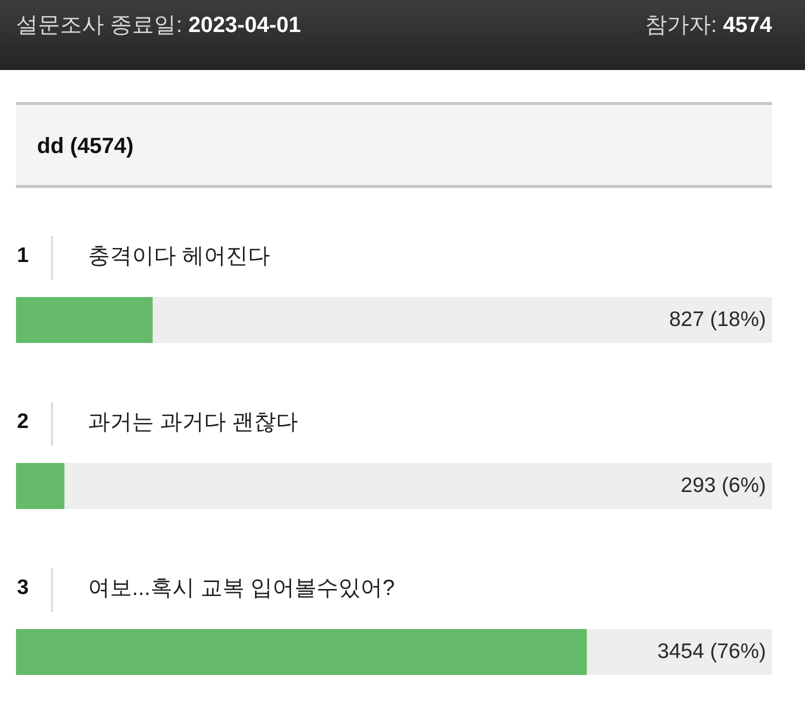 The height and width of the screenshot is (722, 805). Describe the element at coordinates (23, 421) in the screenshot. I see `annotation: 2` at that location.